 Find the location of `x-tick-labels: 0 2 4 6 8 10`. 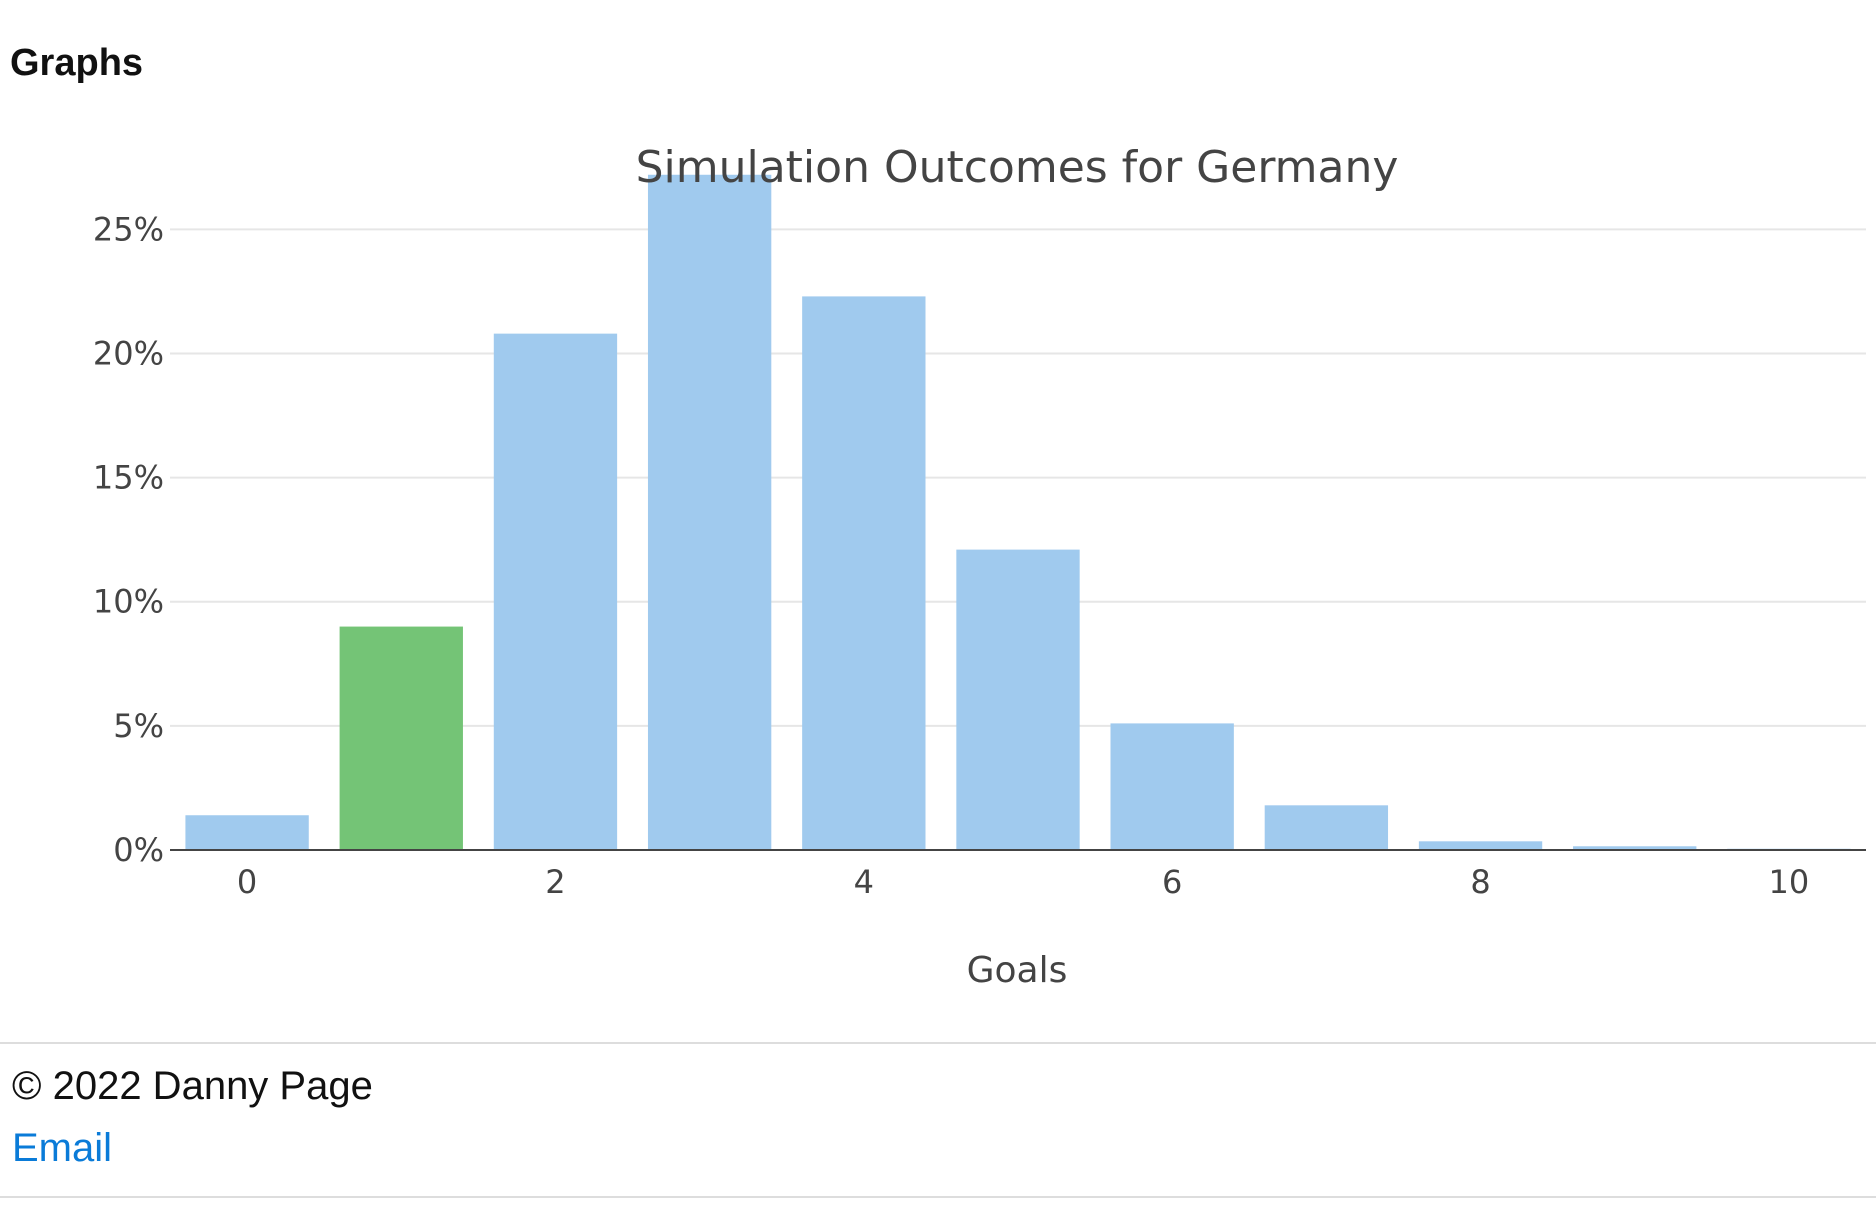

x-tick-labels: 0 2 4 6 8 10 is located at coordinates (1023, 882).